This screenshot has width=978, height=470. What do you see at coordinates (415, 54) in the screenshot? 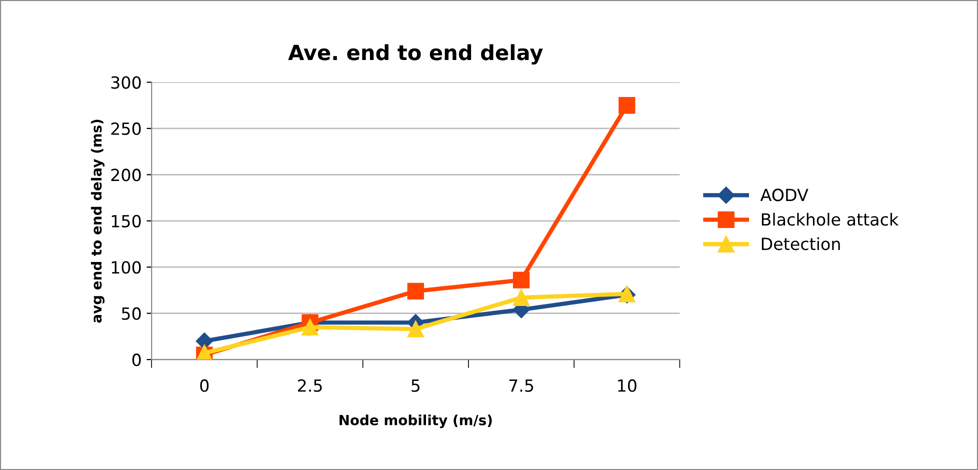
I see `chart-title: Ave. end to end delay` at bounding box center [415, 54].